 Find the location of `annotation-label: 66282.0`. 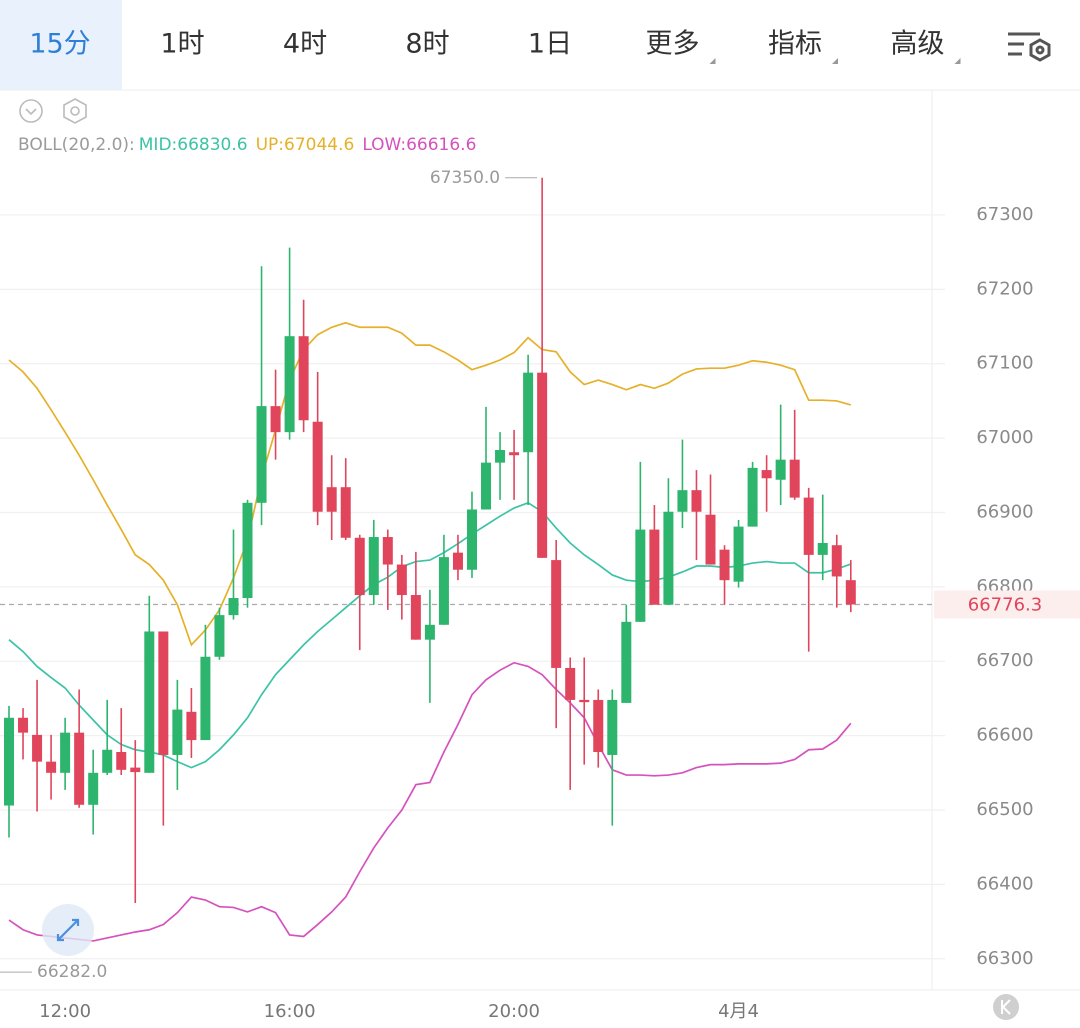

annotation-label: 66282.0 is located at coordinates (72, 972).